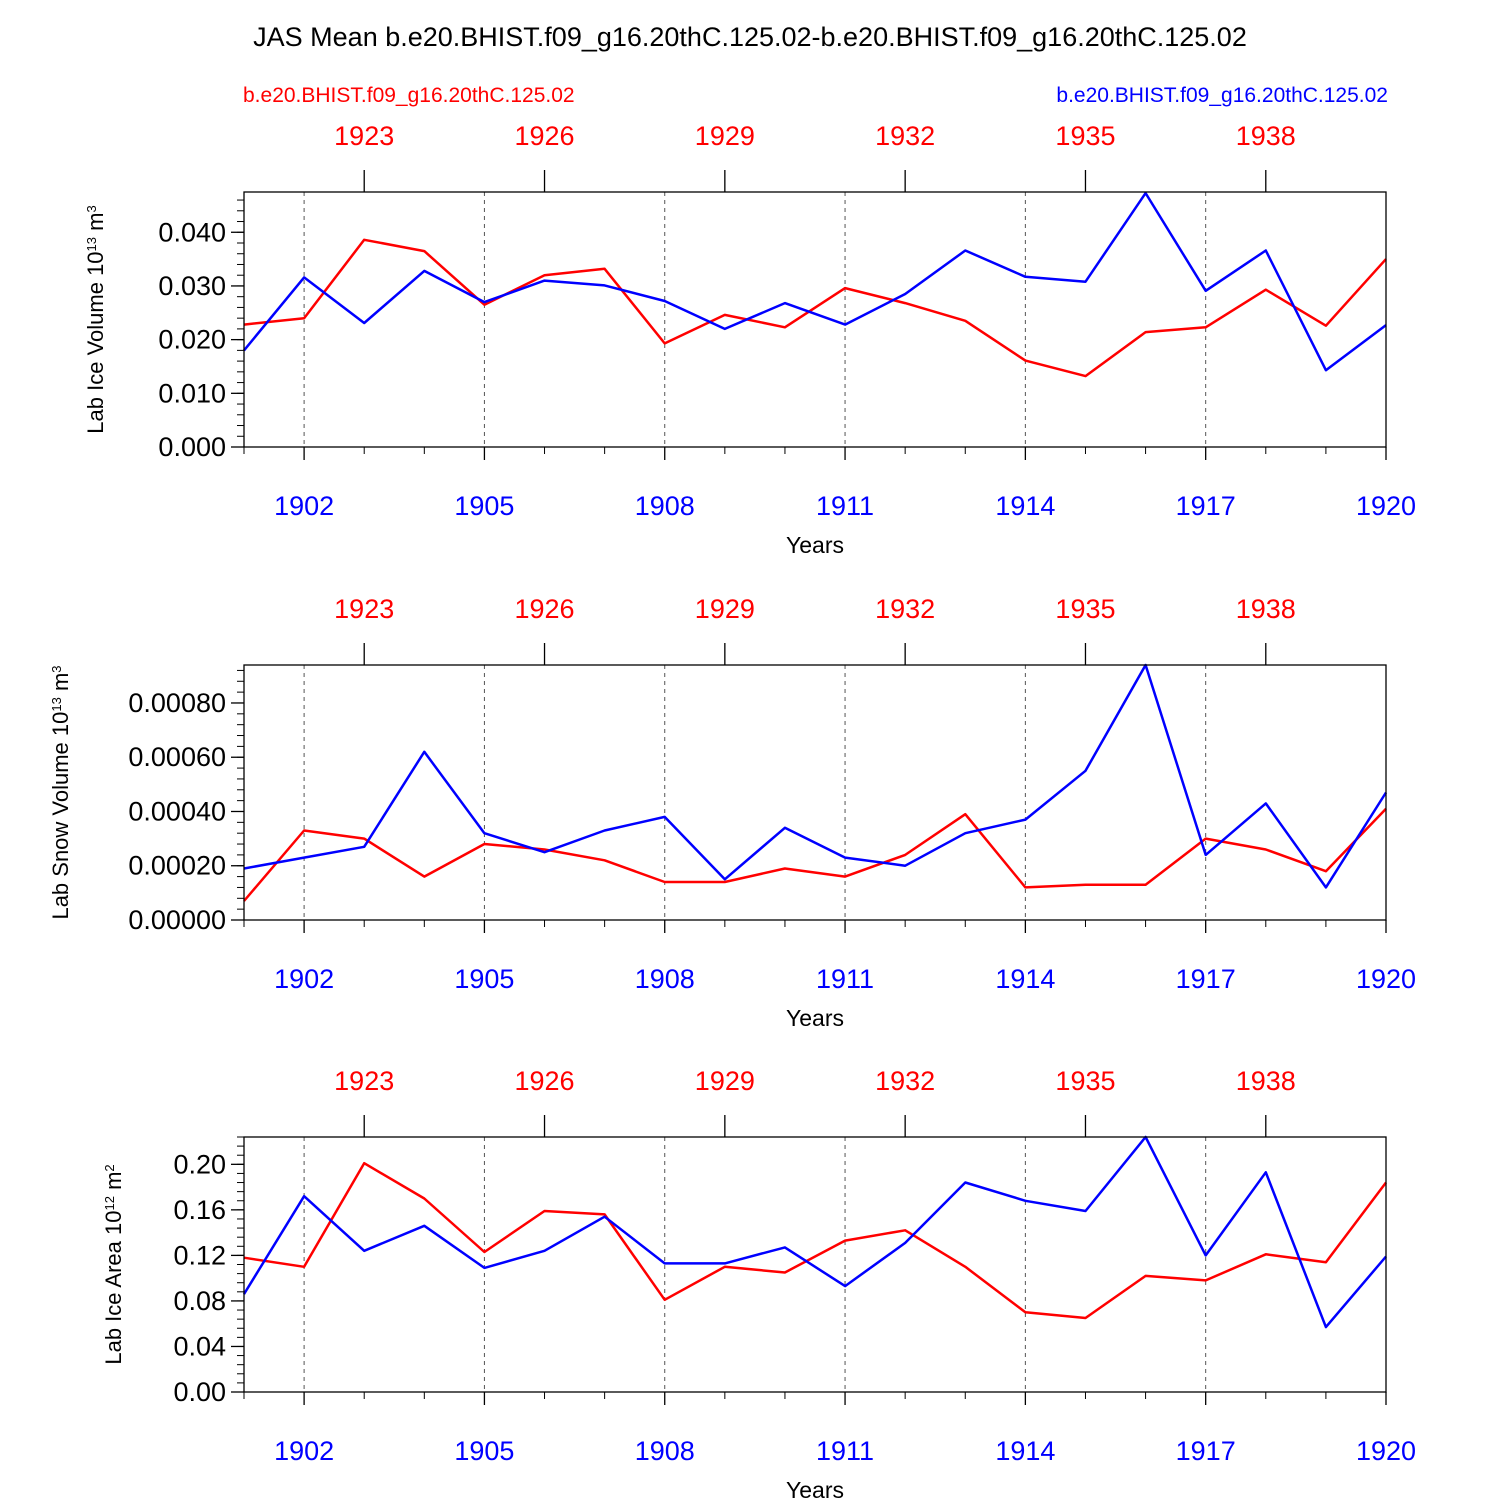 This screenshot has width=1500, height=1500. What do you see at coordinates (192, 232) in the screenshot?
I see `y-tick-label: 0.040` at bounding box center [192, 232].